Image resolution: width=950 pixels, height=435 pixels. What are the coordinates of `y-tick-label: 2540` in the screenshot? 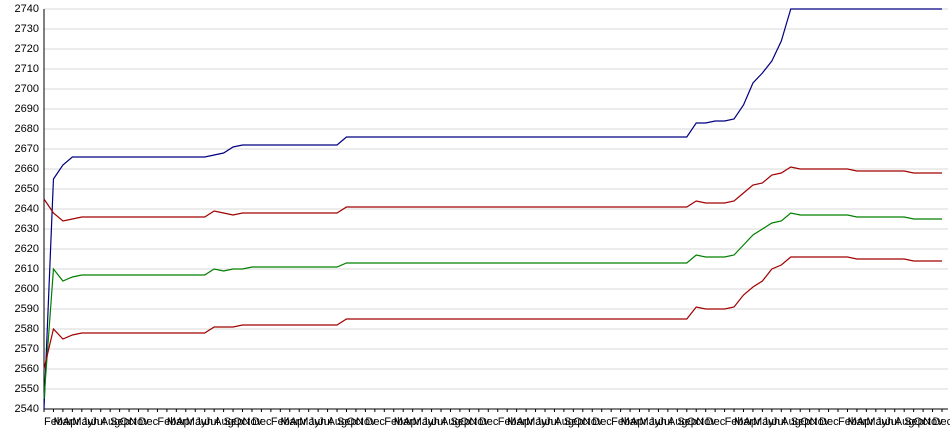 It's located at (27, 409).